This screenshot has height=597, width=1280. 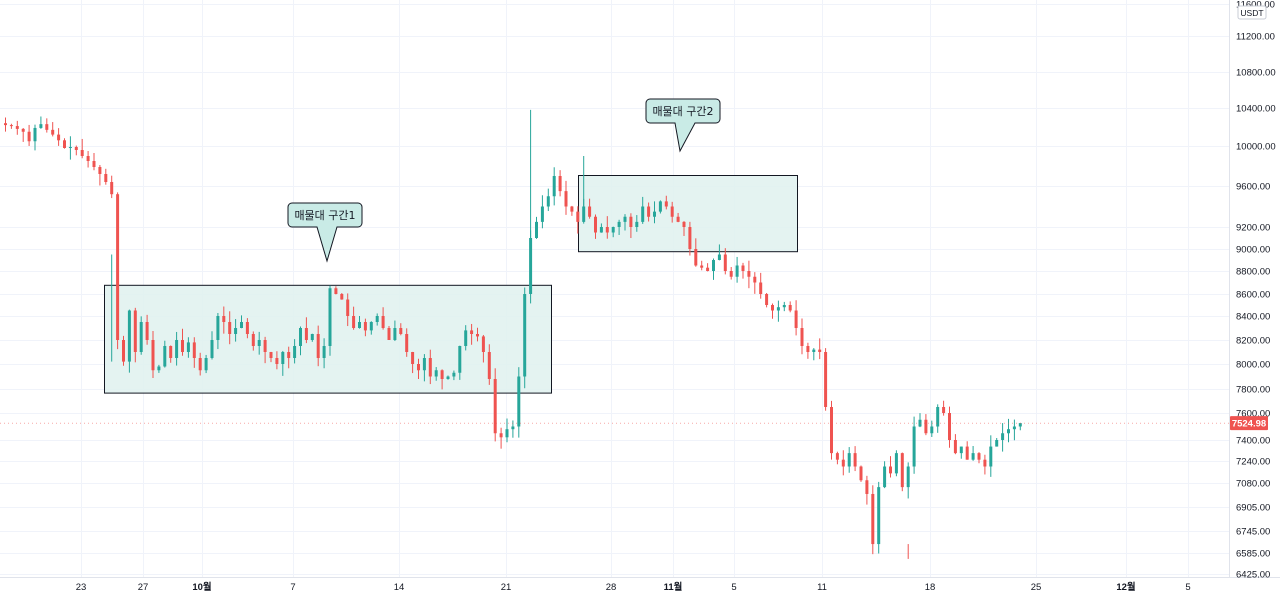 What do you see at coordinates (822, 587) in the screenshot?
I see `time-tick-label: 11` at bounding box center [822, 587].